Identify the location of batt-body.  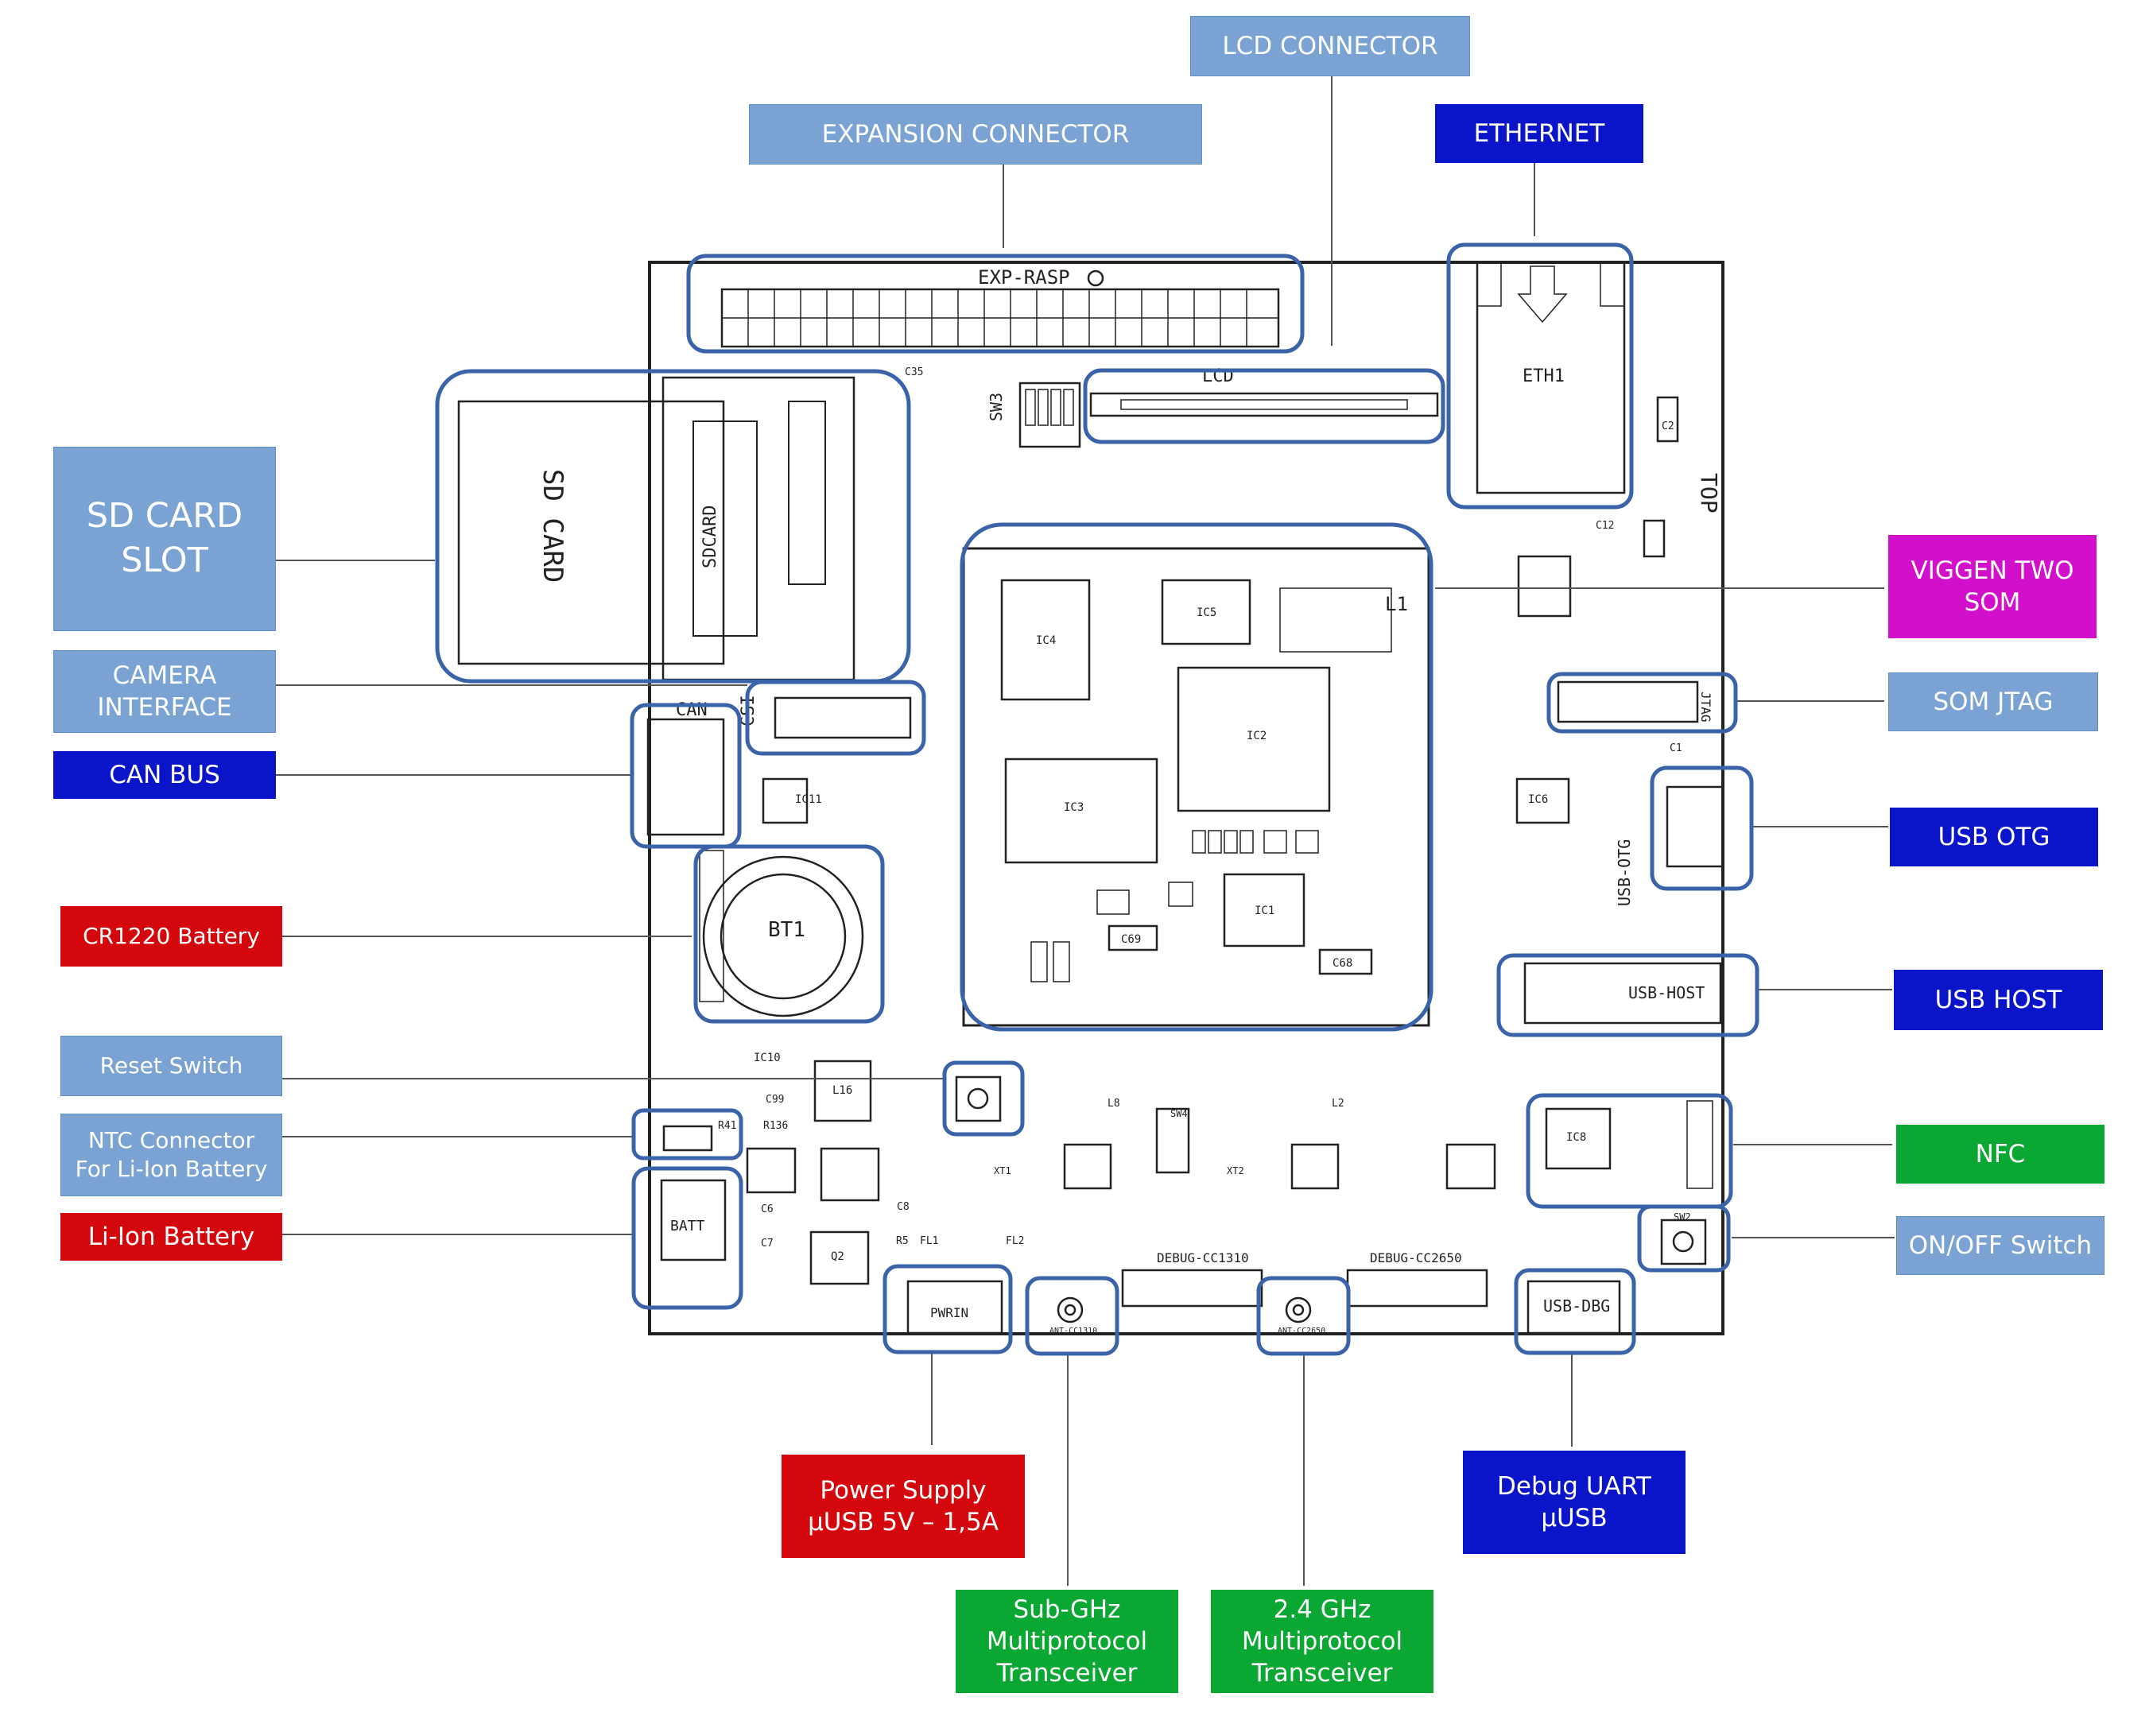
(693, 1220).